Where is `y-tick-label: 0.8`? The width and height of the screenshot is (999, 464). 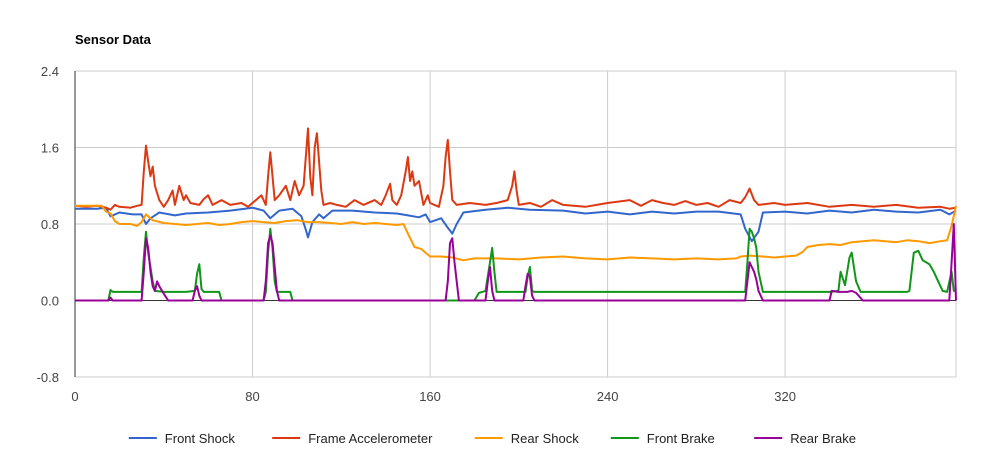
y-tick-label: 0.8 is located at coordinates (50, 224).